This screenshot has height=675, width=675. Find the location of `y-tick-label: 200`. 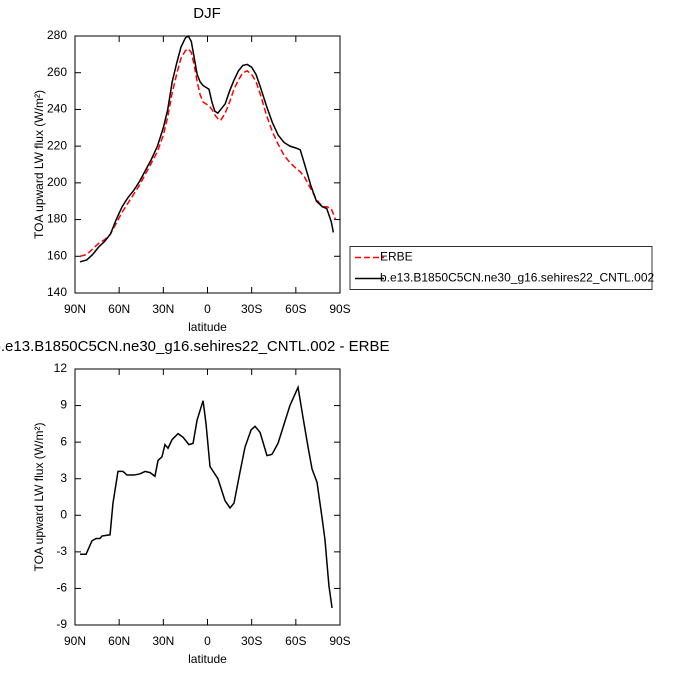

y-tick-label: 200 is located at coordinates (57, 182).